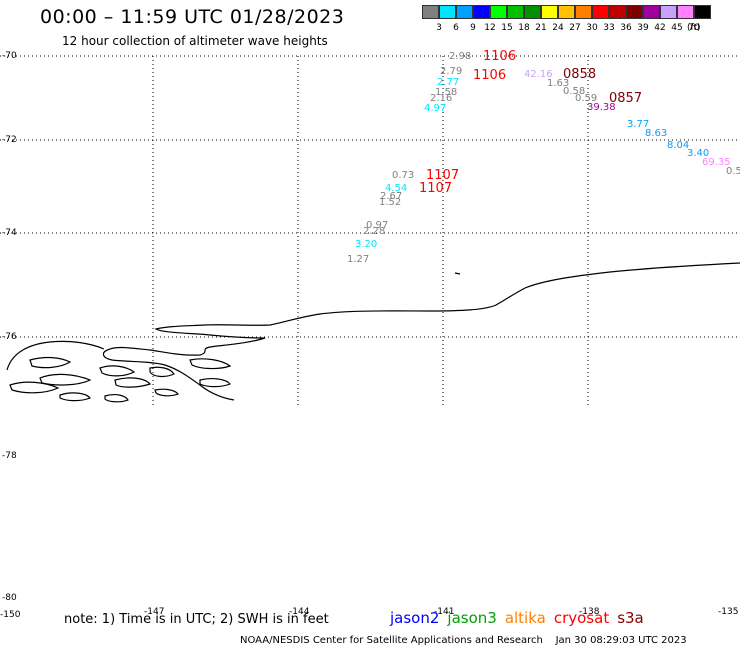  What do you see at coordinates (677, 28) in the screenshot?
I see `legend-label: 45` at bounding box center [677, 28].